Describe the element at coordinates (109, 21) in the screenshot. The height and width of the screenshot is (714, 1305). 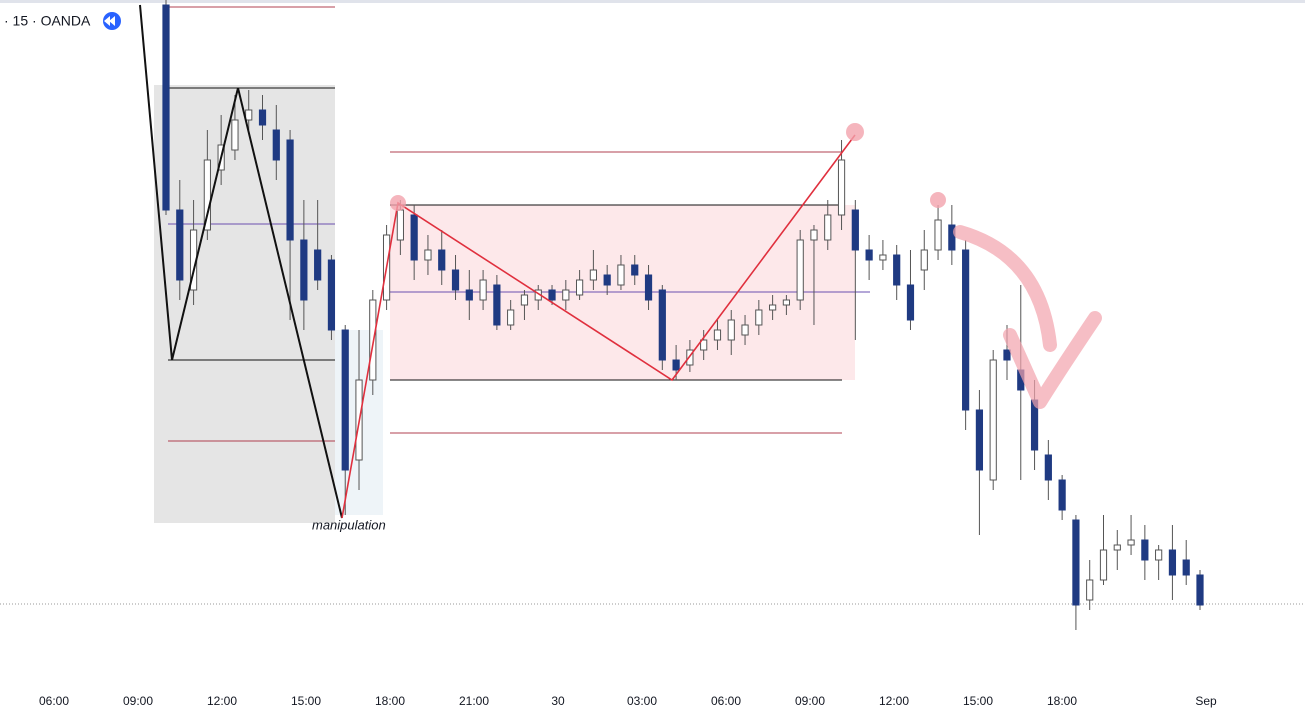
I see `replay-icon` at that location.